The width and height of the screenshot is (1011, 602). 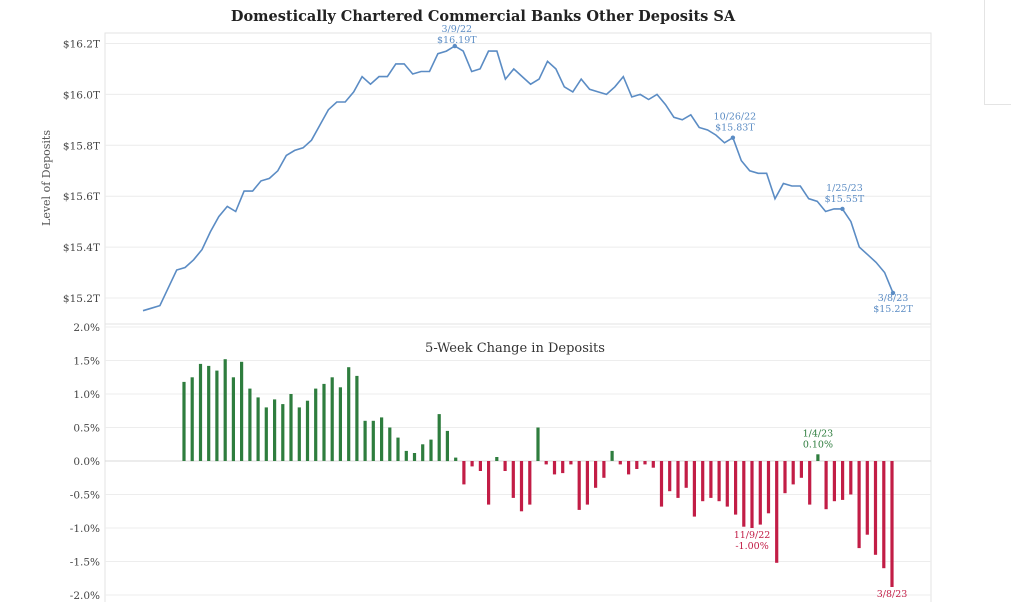 I want to click on bottom-y-tick-label: -1.0%, so click(x=85, y=529).